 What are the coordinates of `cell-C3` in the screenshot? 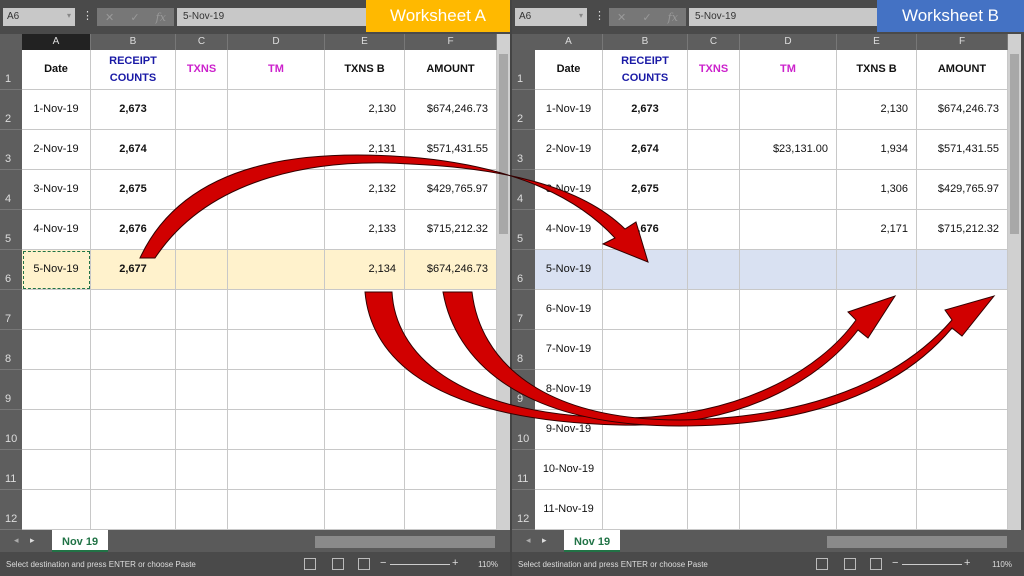 It's located at (714, 150).